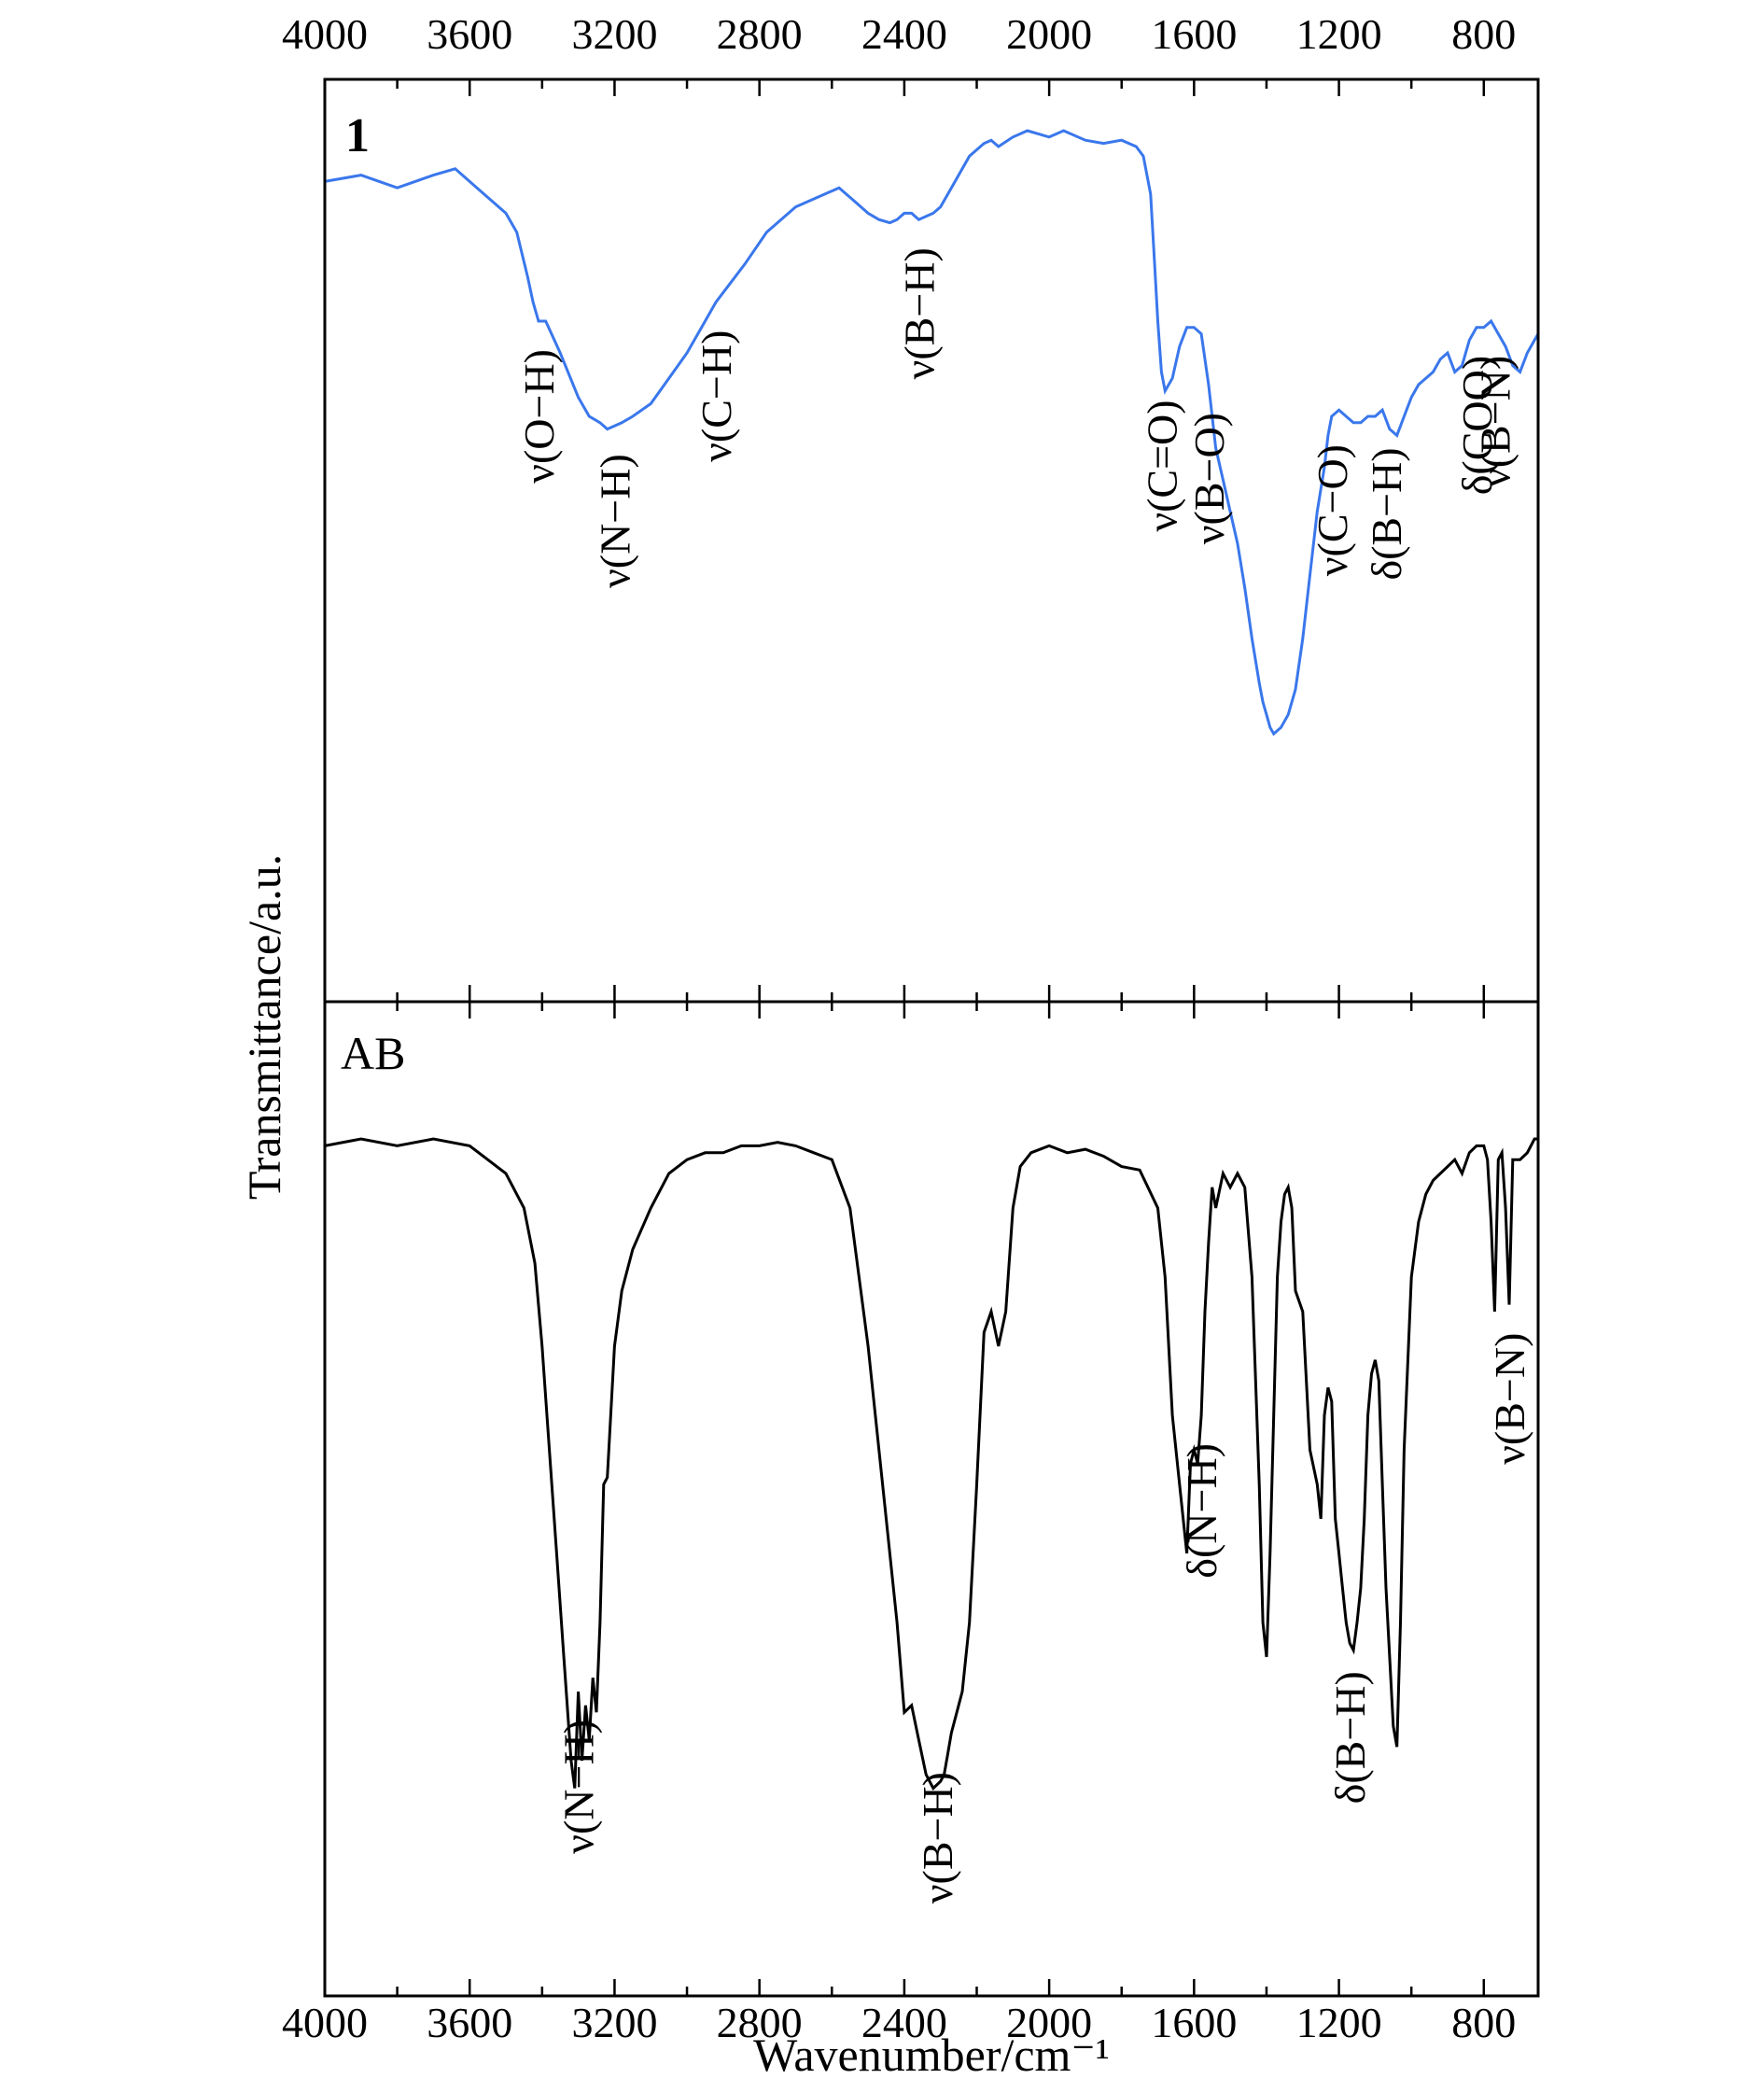 This screenshot has height=2079, width=1764. I want to click on top-axis-tick-labels: 4000 3600 3200 2800 2400 2000 1600 1200 800, so click(899, 34).